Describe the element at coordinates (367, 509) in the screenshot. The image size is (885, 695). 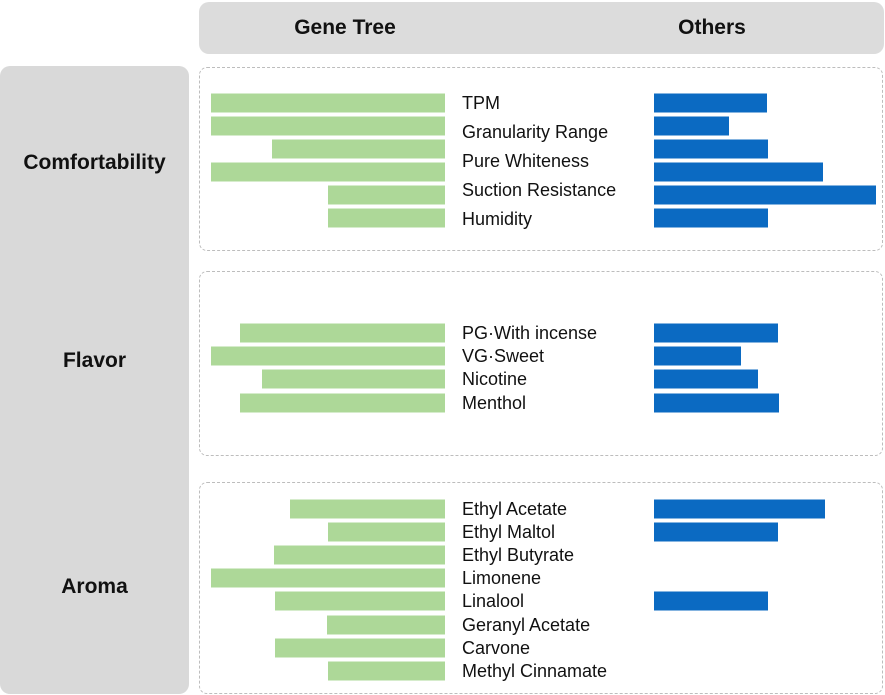
I see `gene-tree-bar-ethyl-acetate` at that location.